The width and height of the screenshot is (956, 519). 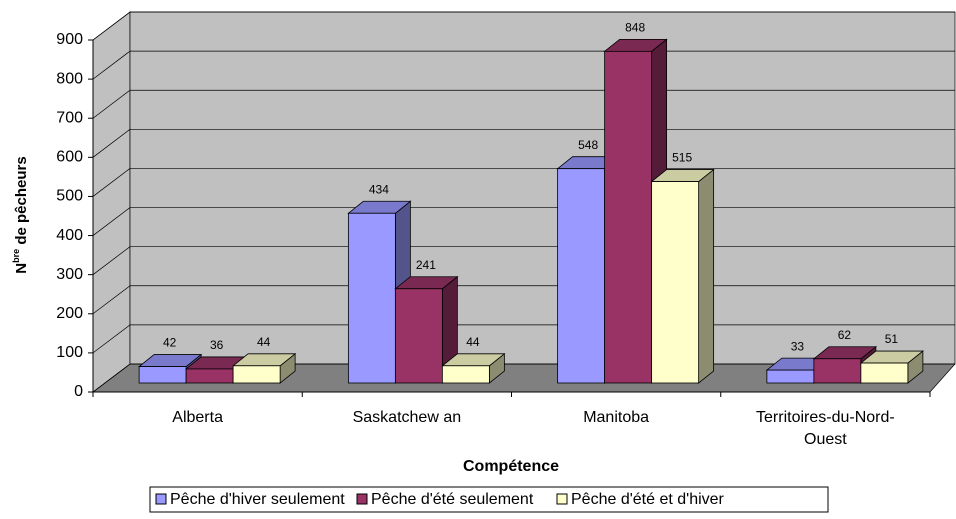 I want to click on value-label: 36, so click(x=217, y=345).